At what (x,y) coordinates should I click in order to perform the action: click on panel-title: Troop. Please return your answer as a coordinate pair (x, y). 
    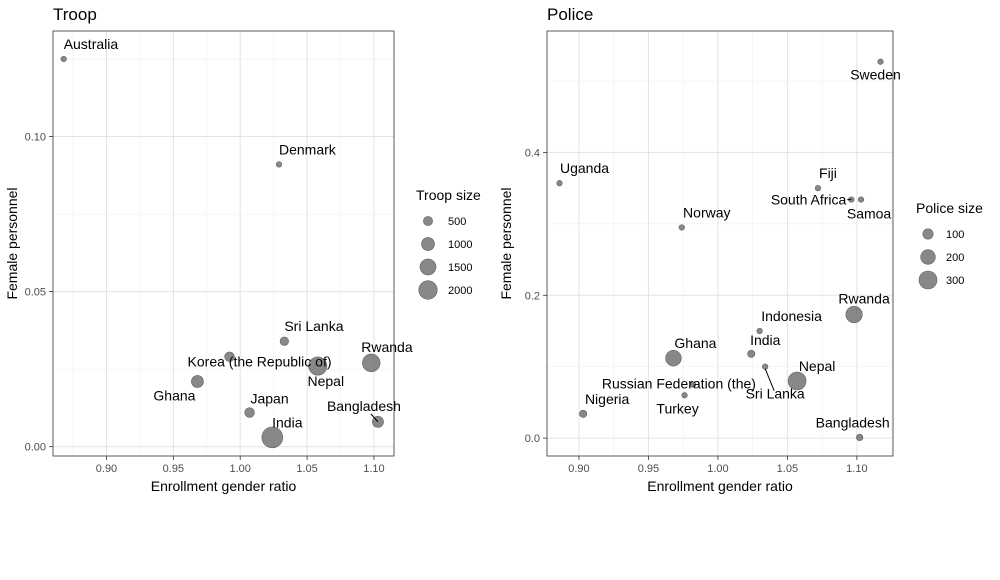
    Looking at the image, I should click on (75, 14).